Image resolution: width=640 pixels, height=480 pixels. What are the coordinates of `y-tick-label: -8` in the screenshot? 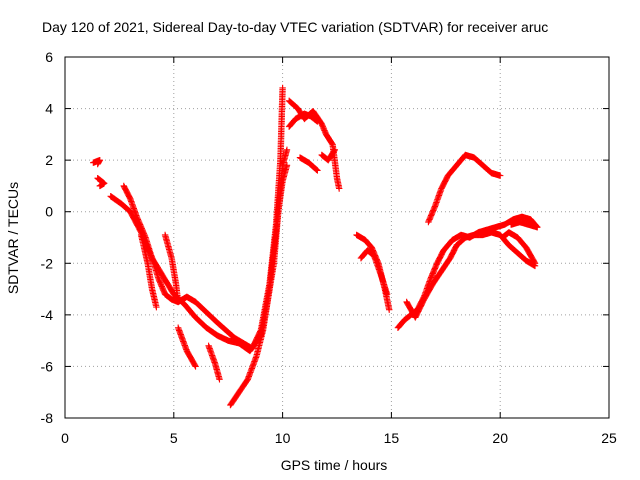 It's located at (47, 418).